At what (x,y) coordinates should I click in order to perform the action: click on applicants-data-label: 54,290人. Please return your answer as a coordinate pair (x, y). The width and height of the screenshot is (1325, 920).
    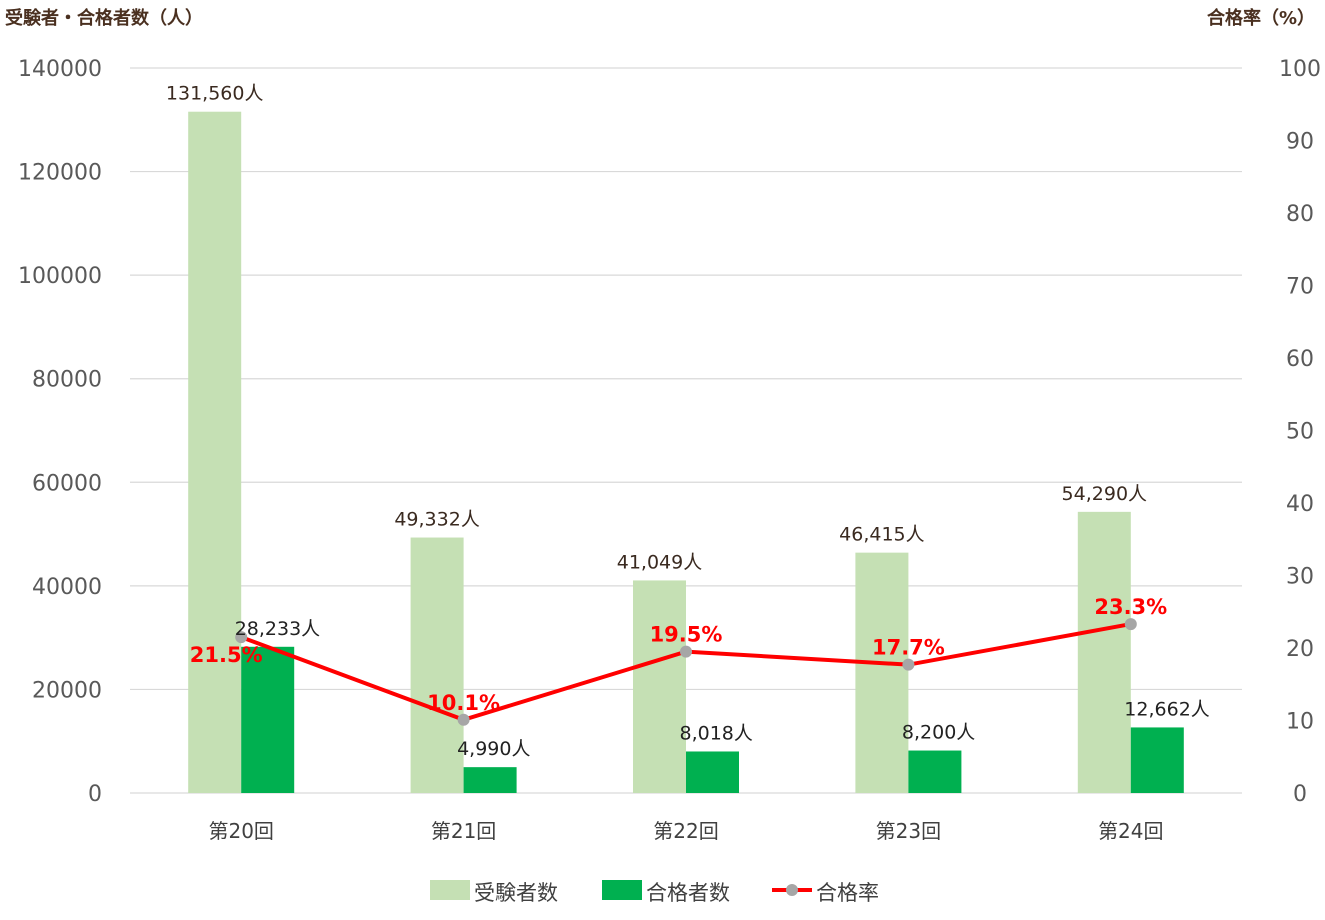
    Looking at the image, I should click on (1104, 494).